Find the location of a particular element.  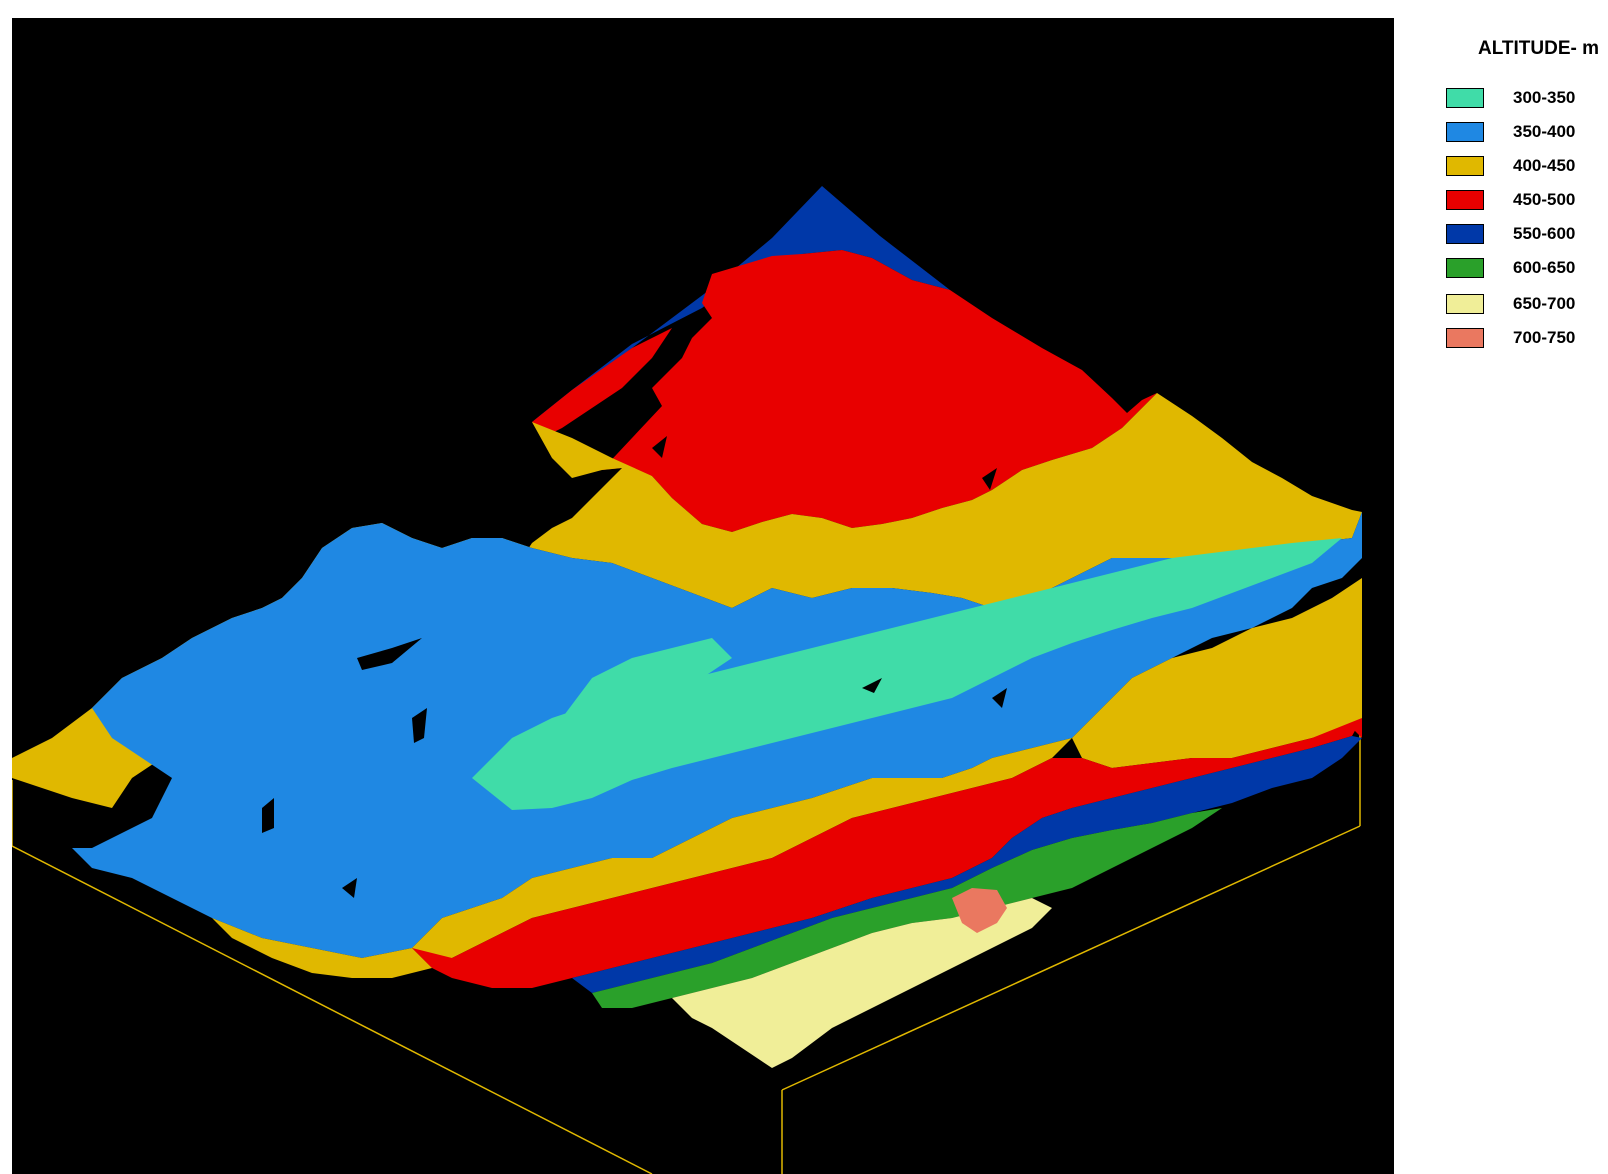

legend-item-600-650: 600-650 is located at coordinates (1526, 268).